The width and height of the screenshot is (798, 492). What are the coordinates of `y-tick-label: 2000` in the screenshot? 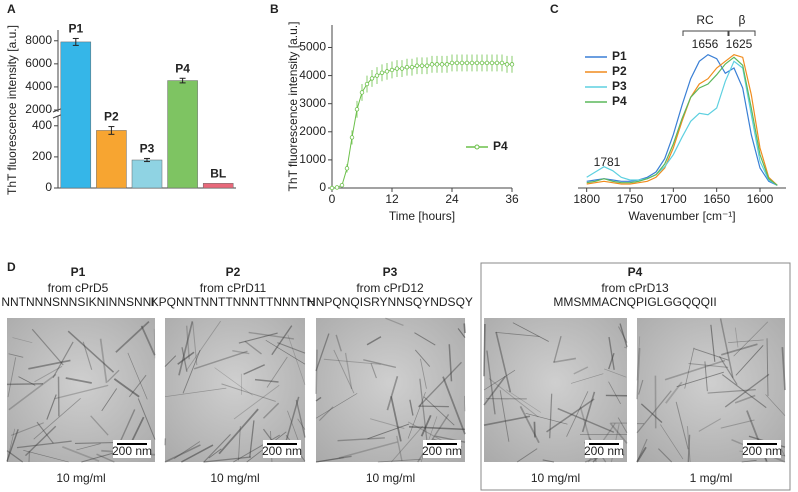 It's located at (38, 109).